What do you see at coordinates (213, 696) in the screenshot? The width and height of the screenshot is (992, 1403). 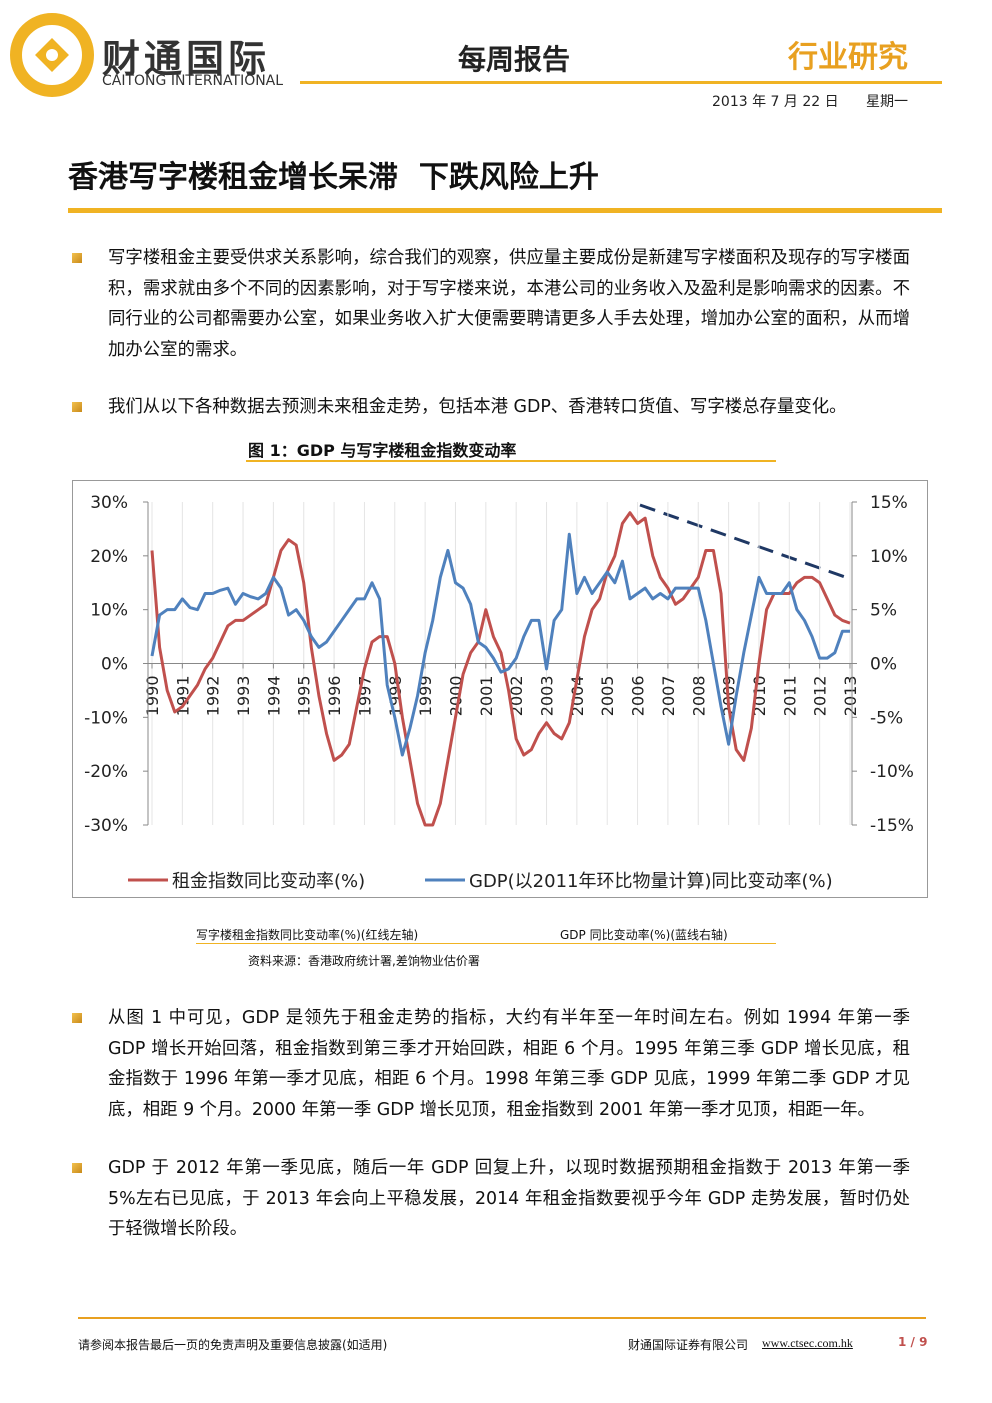 I see `x-tick-label: 1992` at bounding box center [213, 696].